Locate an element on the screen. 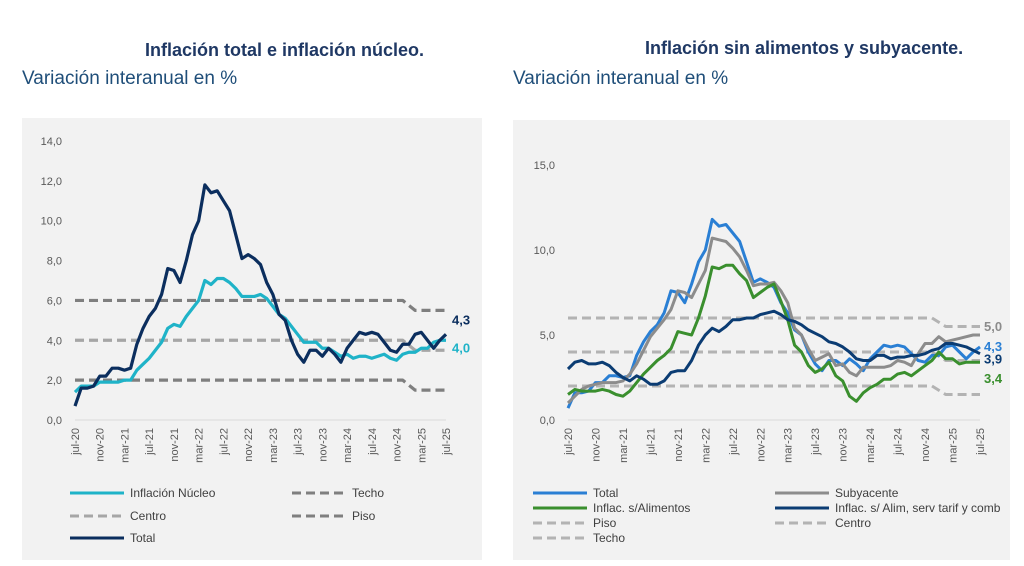 Image resolution: width=1024 pixels, height=566 pixels. legend-label: Subyacente is located at coordinates (867, 493).